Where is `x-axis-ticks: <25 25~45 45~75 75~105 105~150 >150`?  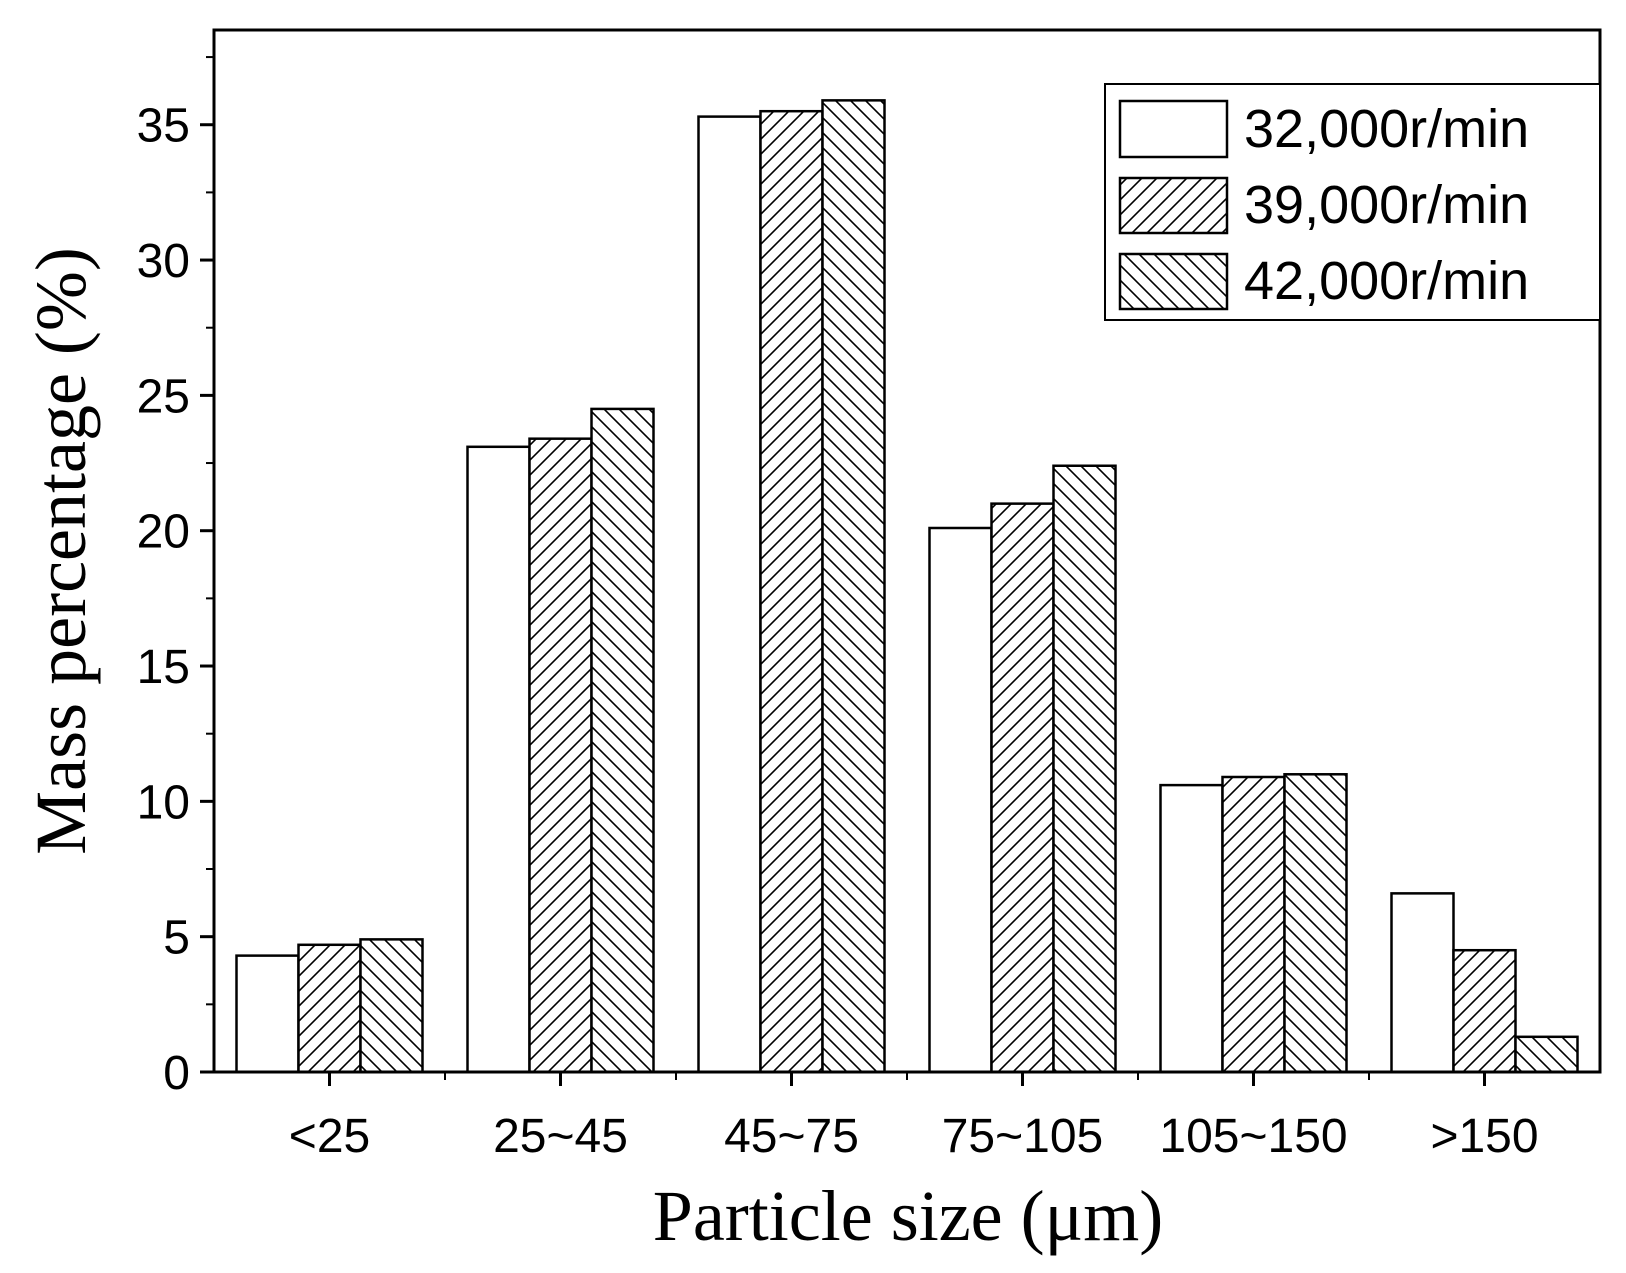 x-axis-ticks: <25 25~45 45~75 75~105 105~150 >150 is located at coordinates (914, 1117).